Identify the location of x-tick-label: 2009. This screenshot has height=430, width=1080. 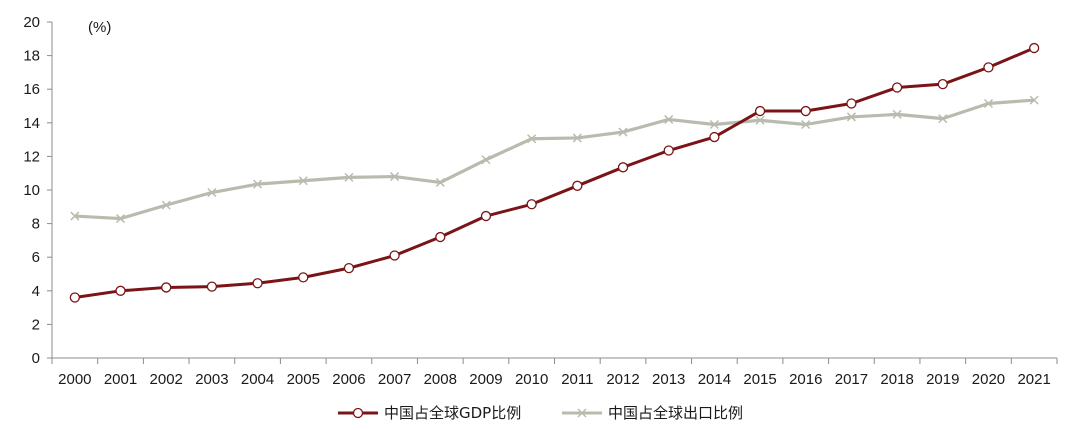
(485, 379).